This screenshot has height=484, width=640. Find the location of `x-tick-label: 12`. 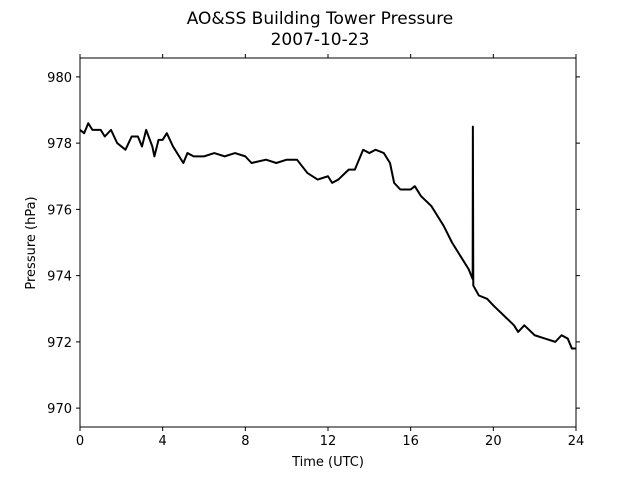

x-tick-label: 12 is located at coordinates (328, 441).